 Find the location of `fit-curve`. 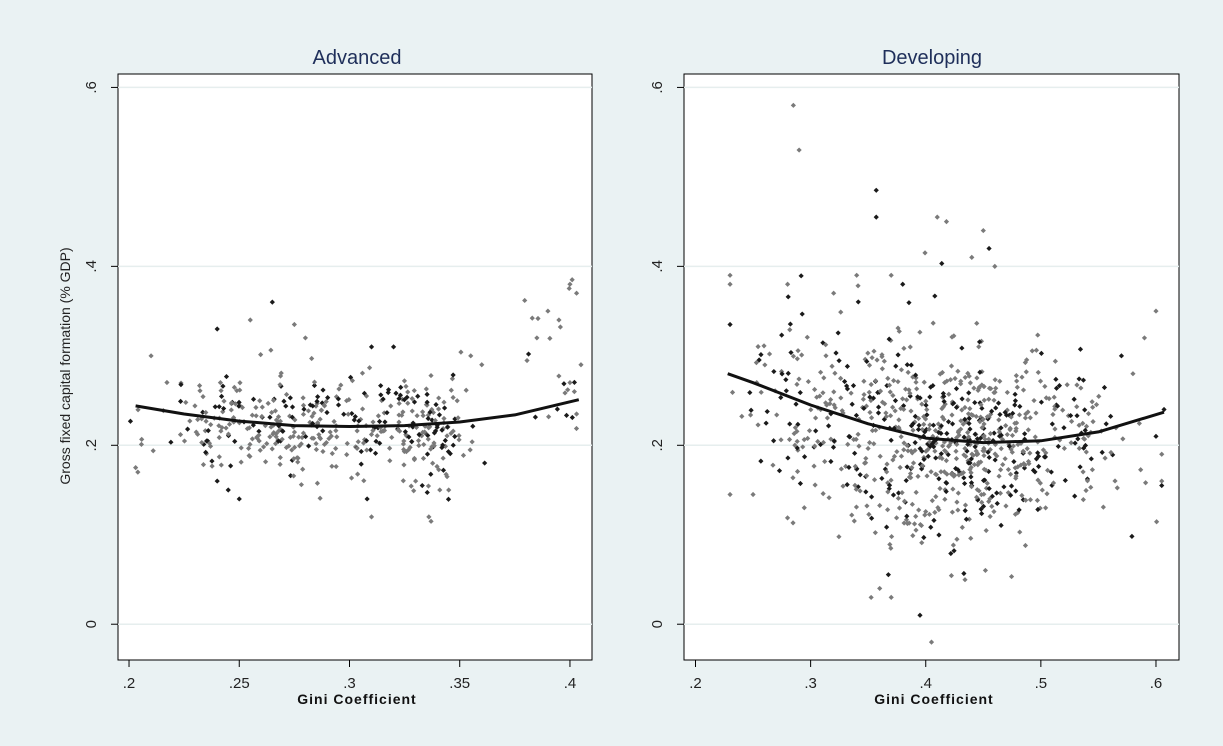

fit-curve is located at coordinates (946, 408).